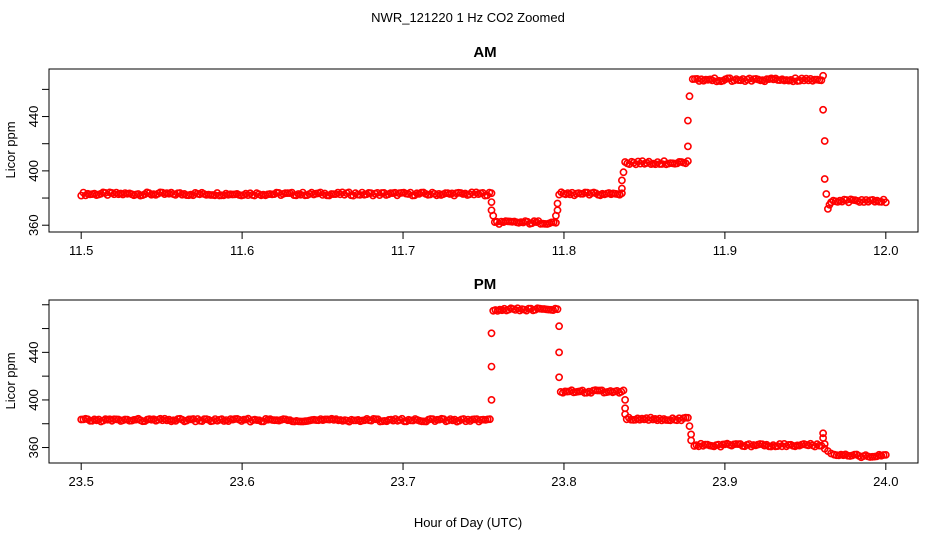 Image resolution: width=936 pixels, height=540 pixels. I want to click on pm-x-tick-label: 24.0, so click(885, 481).